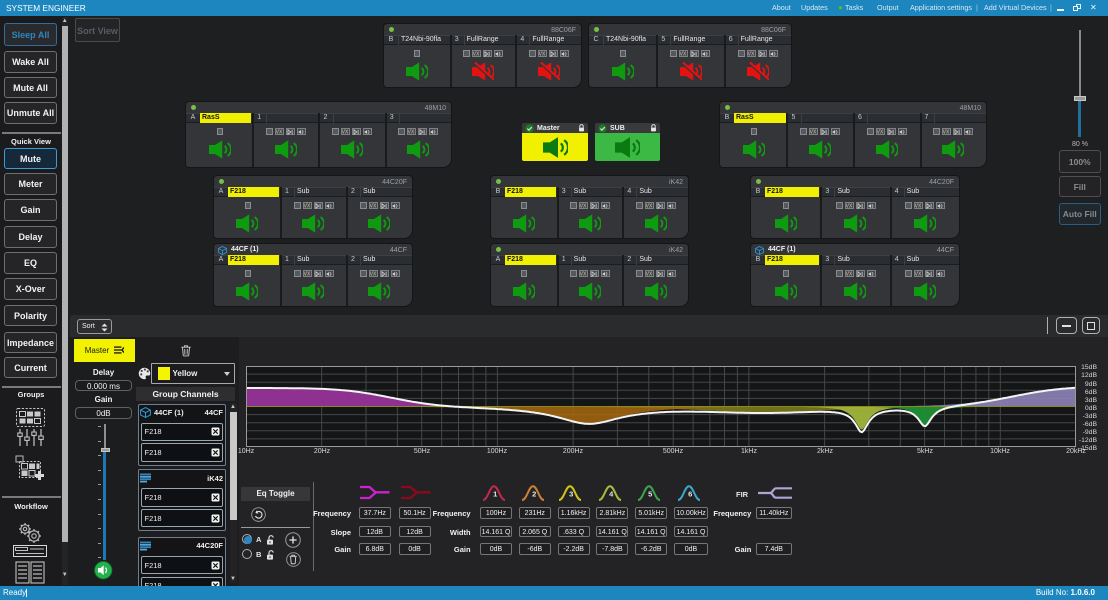  What do you see at coordinates (690, 493) in the screenshot?
I see `svg-text: 6` at bounding box center [690, 493].